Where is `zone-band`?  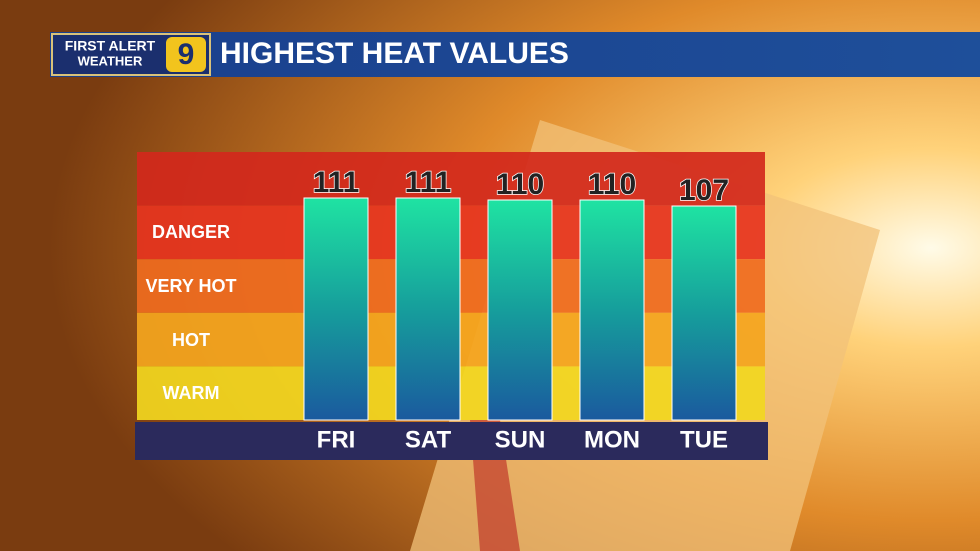
zone-band is located at coordinates (451, 179).